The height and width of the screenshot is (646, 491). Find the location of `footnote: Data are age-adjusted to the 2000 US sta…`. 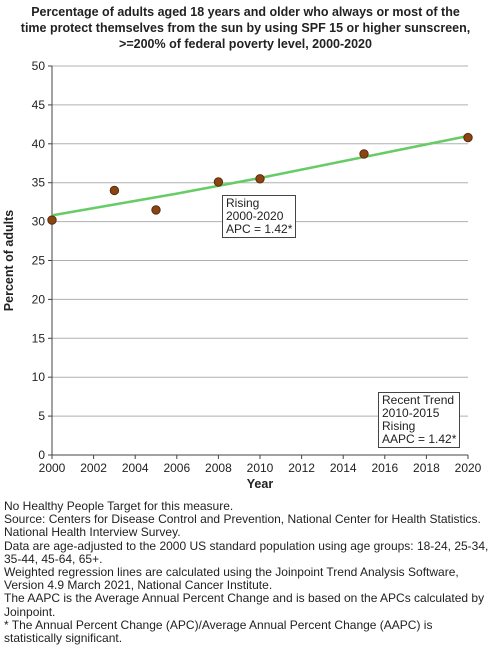

footnote: Data are age-adjusted to the 2000 US sta… is located at coordinates (246, 552).